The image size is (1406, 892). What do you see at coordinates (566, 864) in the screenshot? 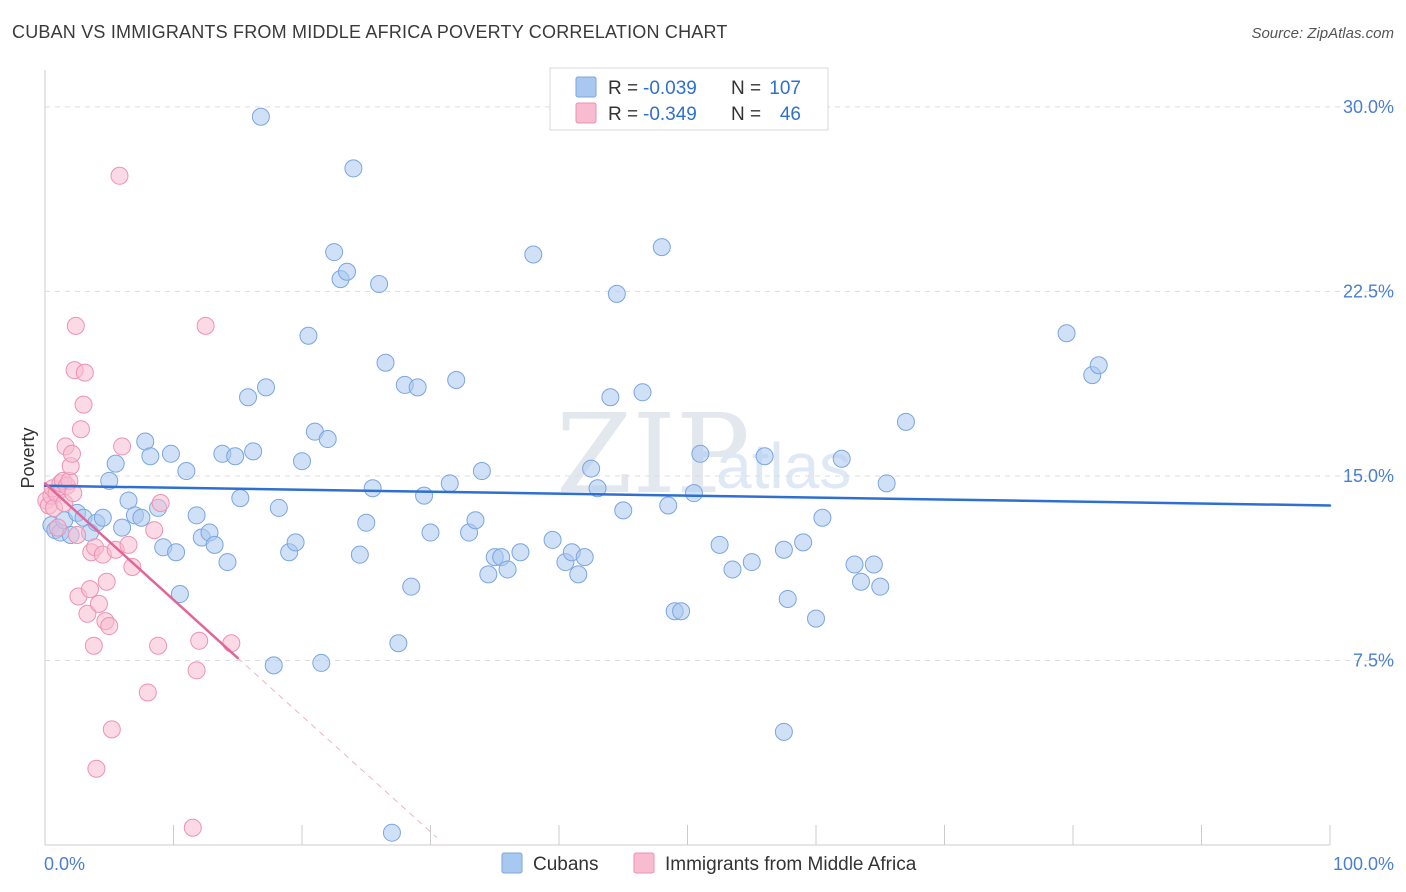
I see `bottom-legend-label-cubans: Cubans` at bounding box center [566, 864].